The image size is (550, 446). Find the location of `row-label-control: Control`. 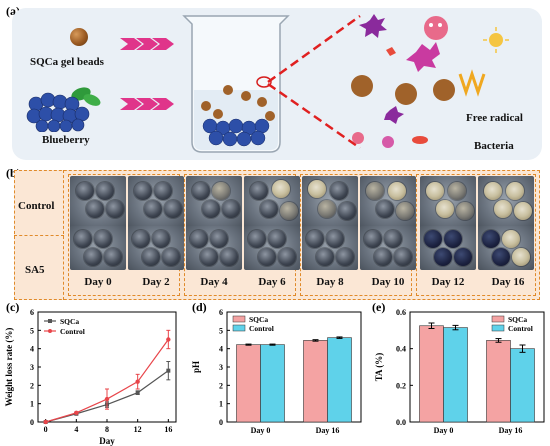

row-label-control: Control is located at coordinates (36, 206).